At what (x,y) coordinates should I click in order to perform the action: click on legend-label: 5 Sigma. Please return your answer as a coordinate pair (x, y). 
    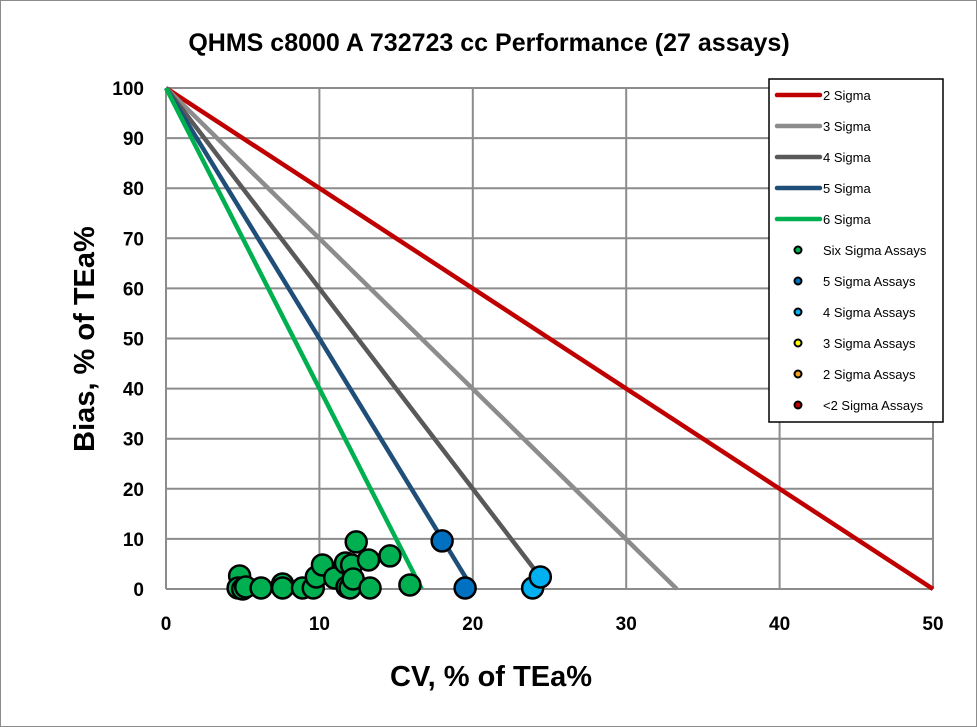
    Looking at the image, I should click on (847, 188).